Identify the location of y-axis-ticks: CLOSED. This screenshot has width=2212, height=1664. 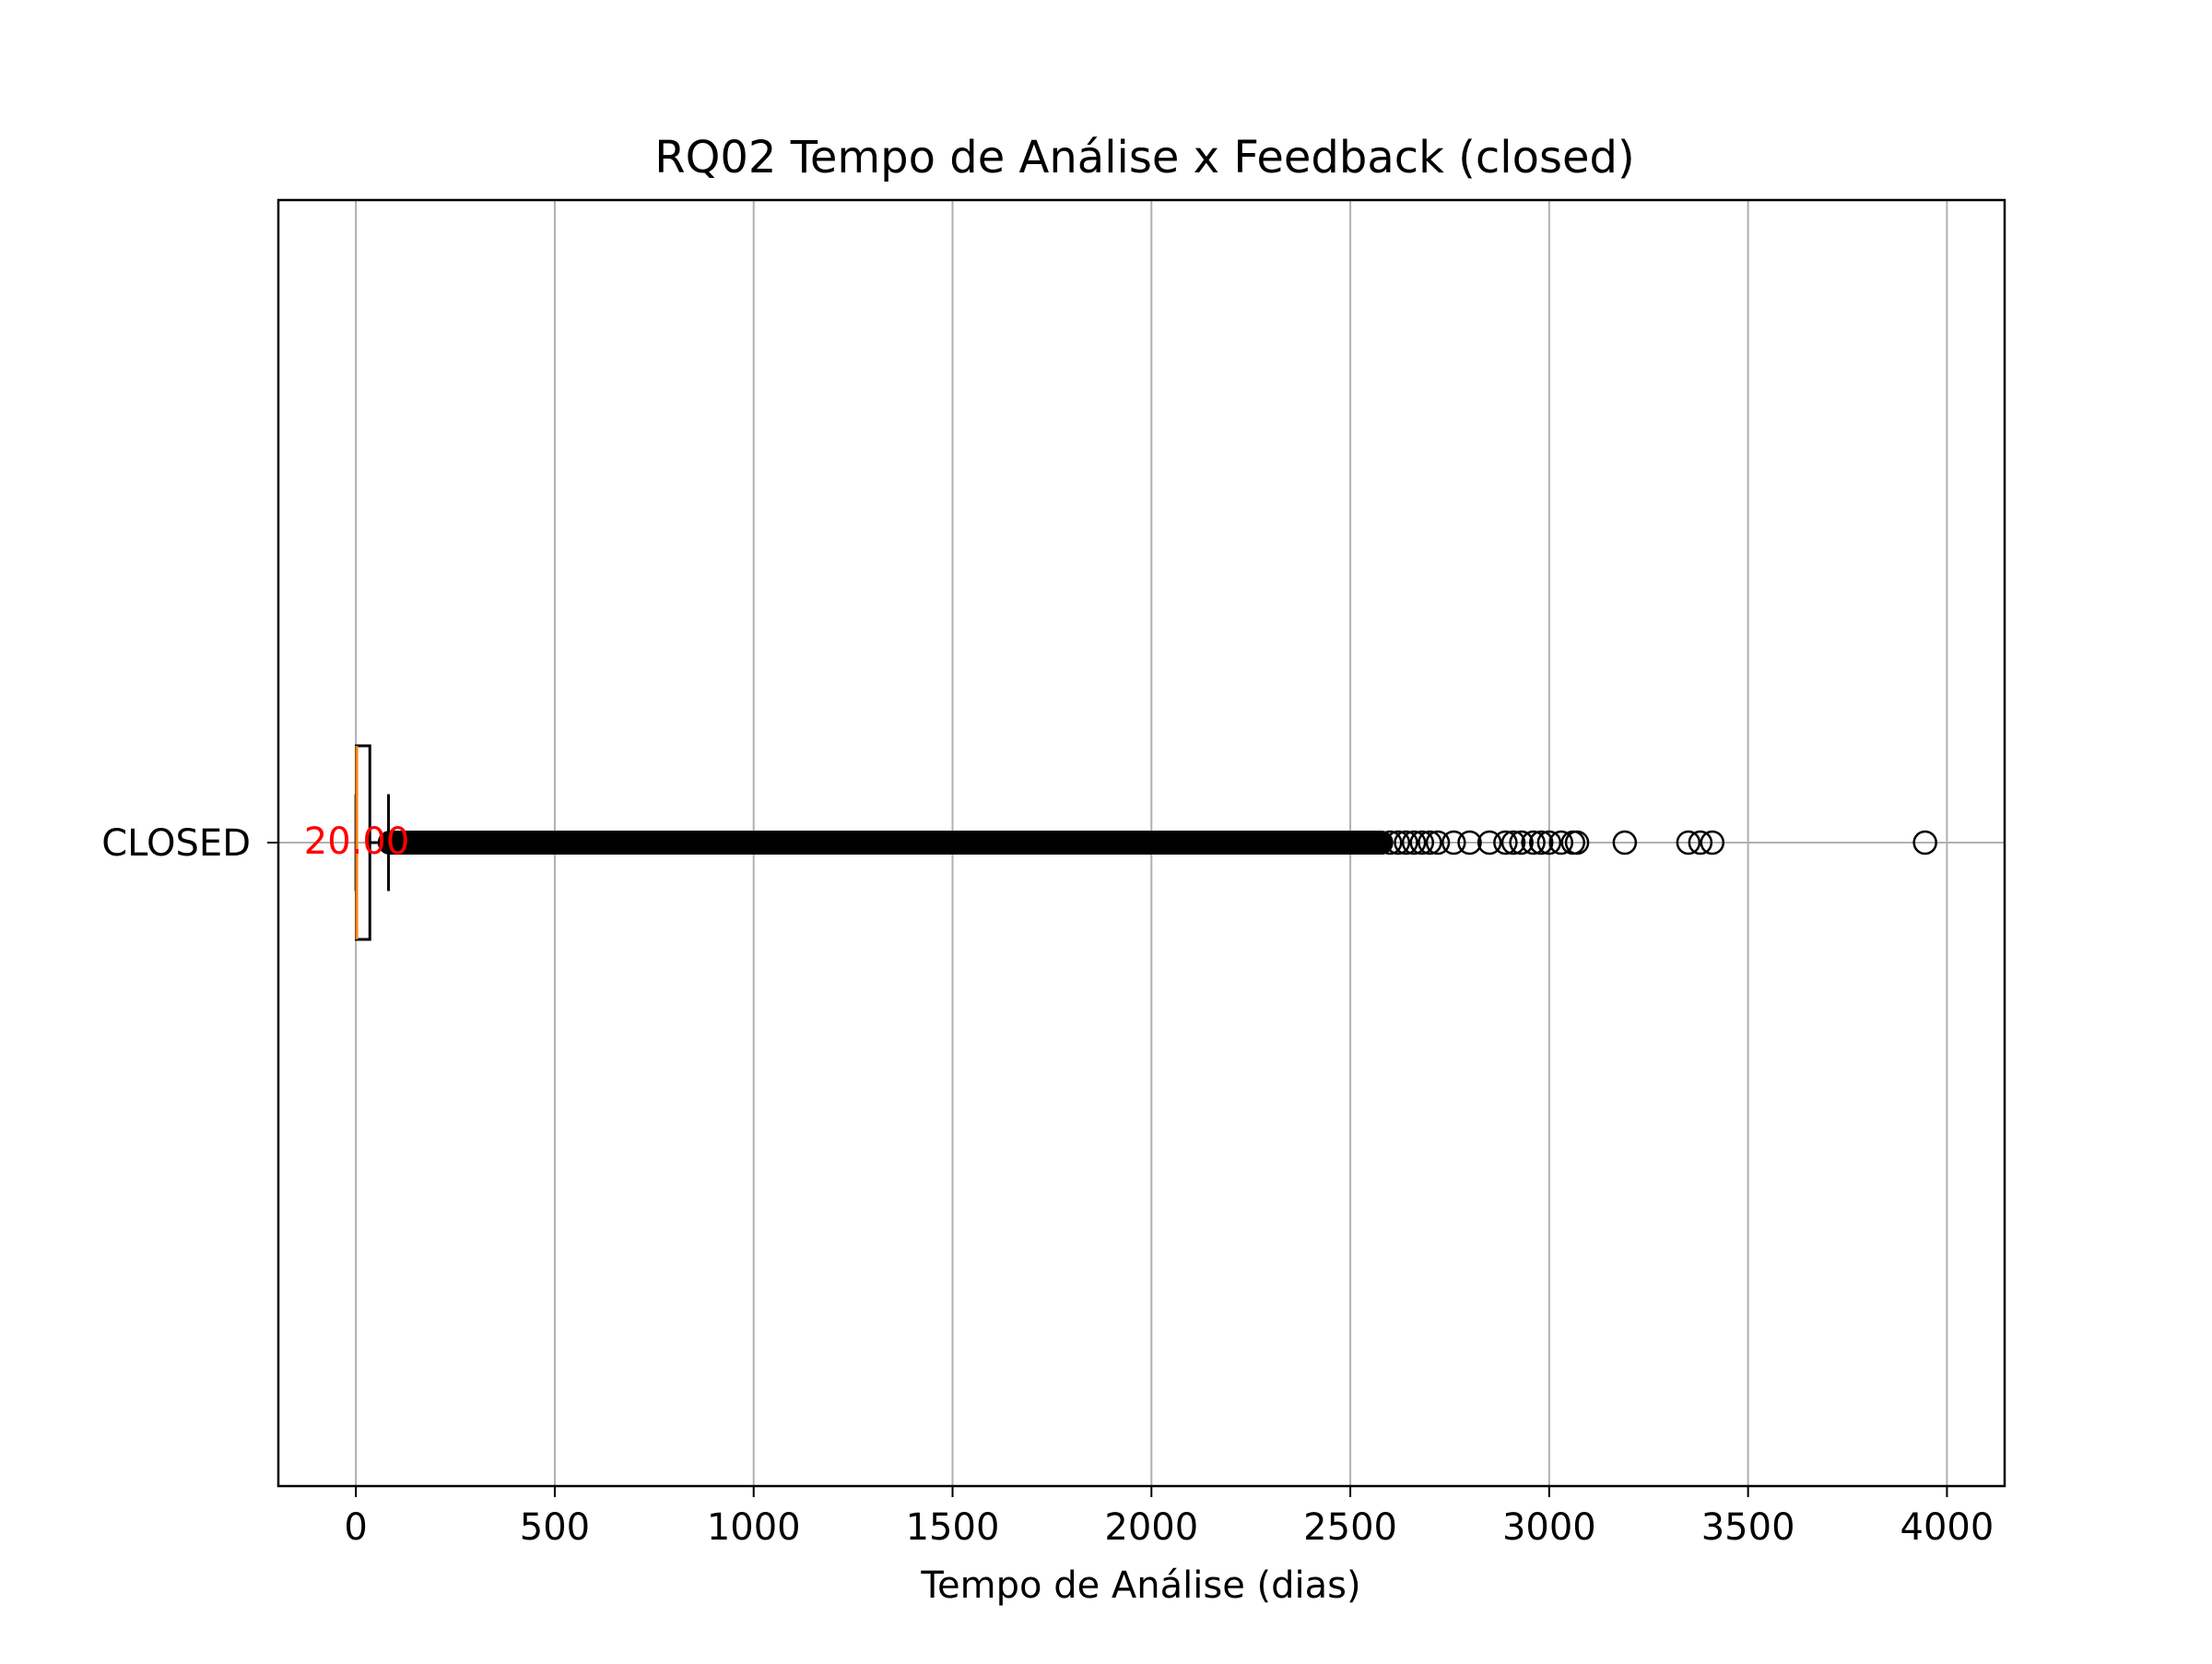
(189, 843).